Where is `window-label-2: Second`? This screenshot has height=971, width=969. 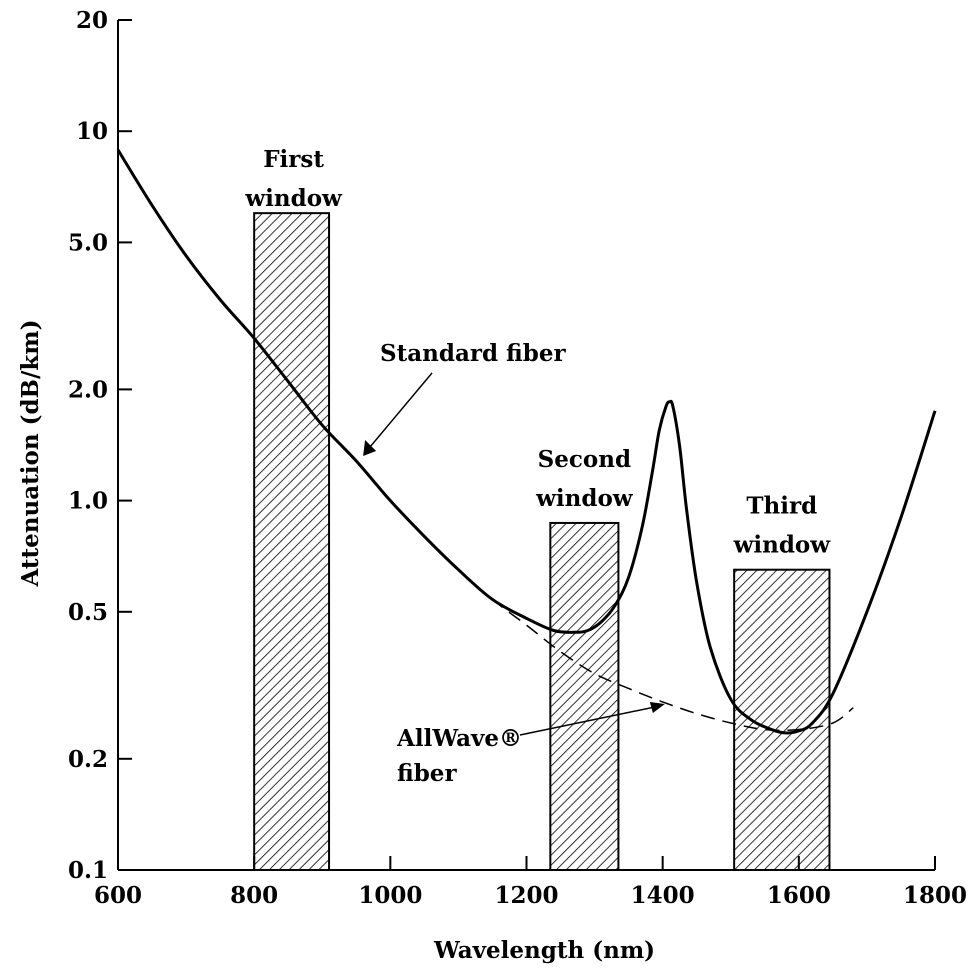 window-label-2: Second is located at coordinates (584, 459).